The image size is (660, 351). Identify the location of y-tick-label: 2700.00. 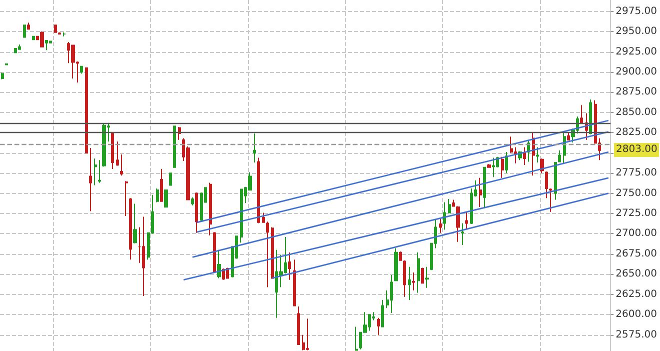
(637, 234).